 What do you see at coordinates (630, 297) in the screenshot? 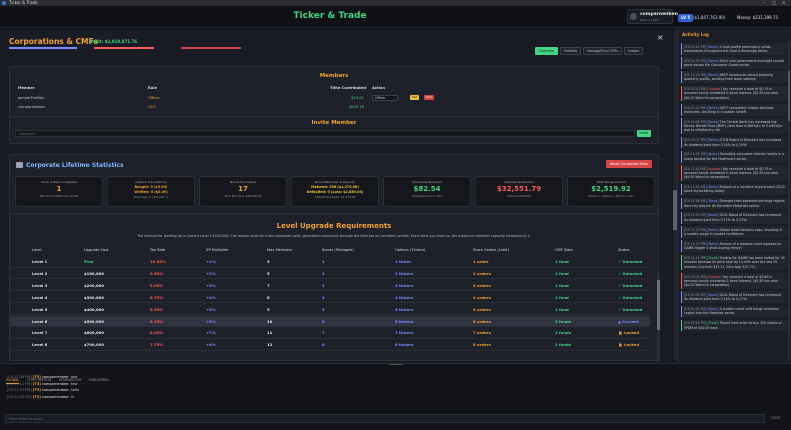
I see `cell-status: ✓ Unlocked` at bounding box center [630, 297].